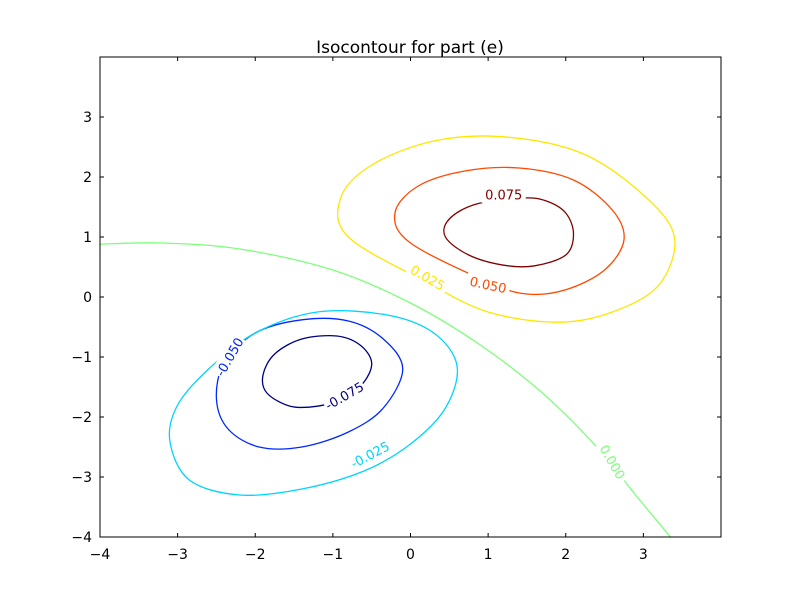 This screenshot has height=597, width=800. Describe the element at coordinates (81, 478) in the screenshot. I see `y-tick-label: −3` at that location.